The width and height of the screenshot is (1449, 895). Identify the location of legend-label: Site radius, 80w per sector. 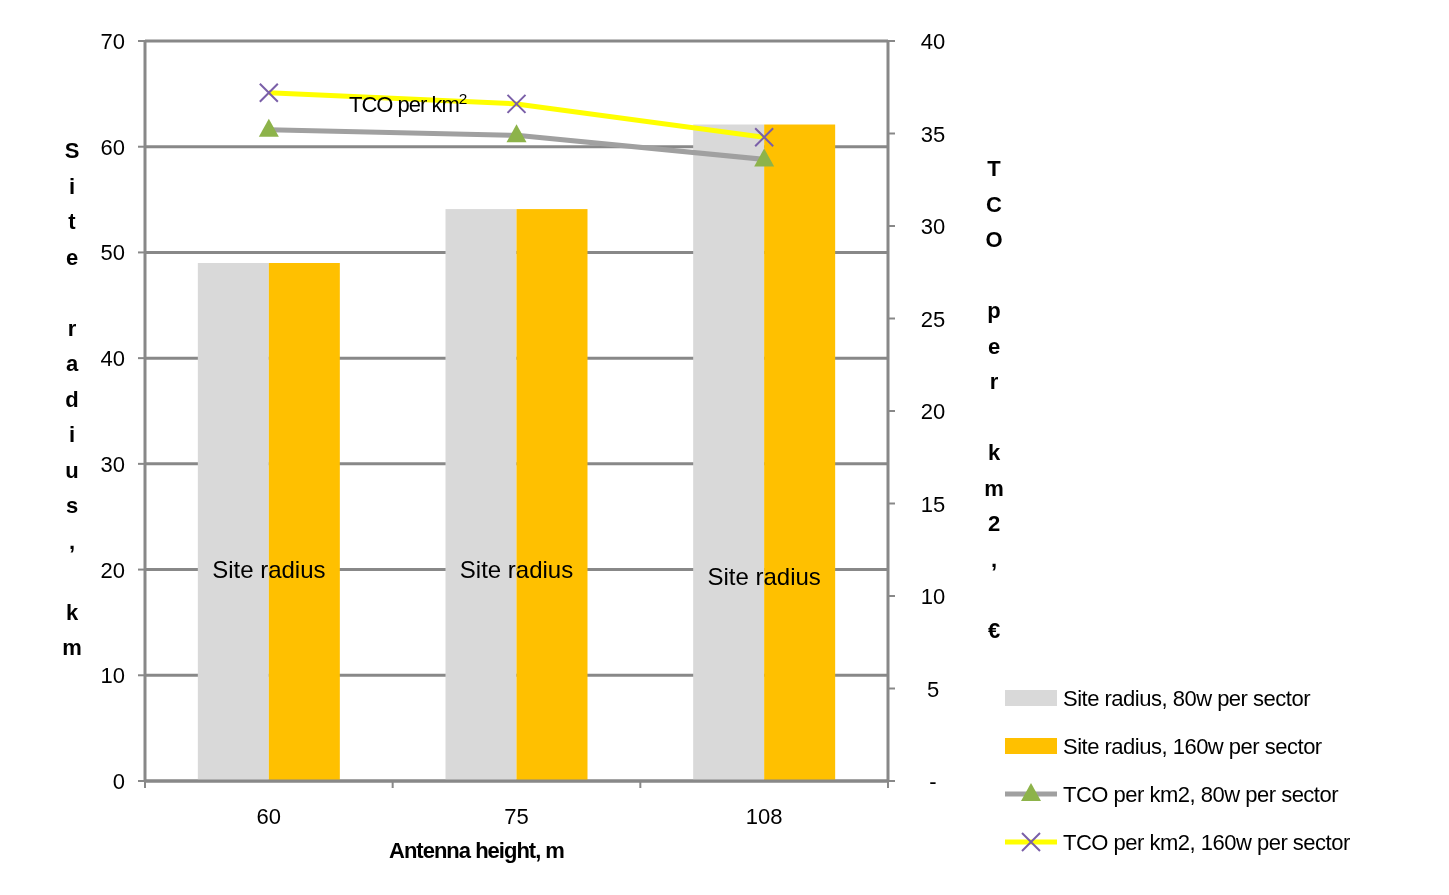
(1187, 698).